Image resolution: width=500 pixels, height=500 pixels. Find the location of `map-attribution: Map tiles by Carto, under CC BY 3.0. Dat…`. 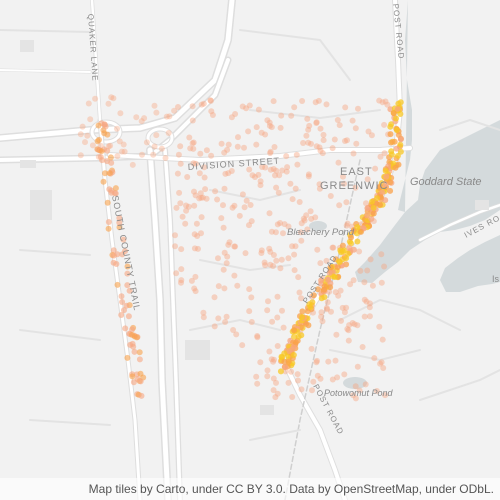

map-attribution: Map tiles by Carto, under CC BY 3.0. Dat… is located at coordinates (250, 489).